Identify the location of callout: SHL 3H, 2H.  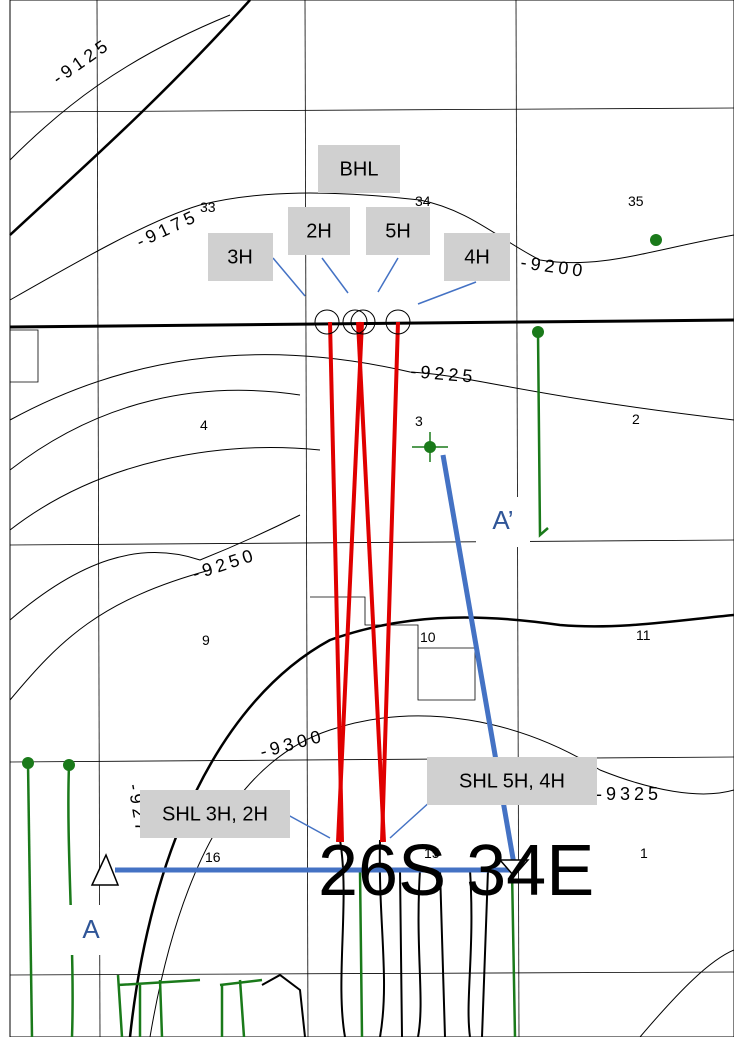
(215, 814).